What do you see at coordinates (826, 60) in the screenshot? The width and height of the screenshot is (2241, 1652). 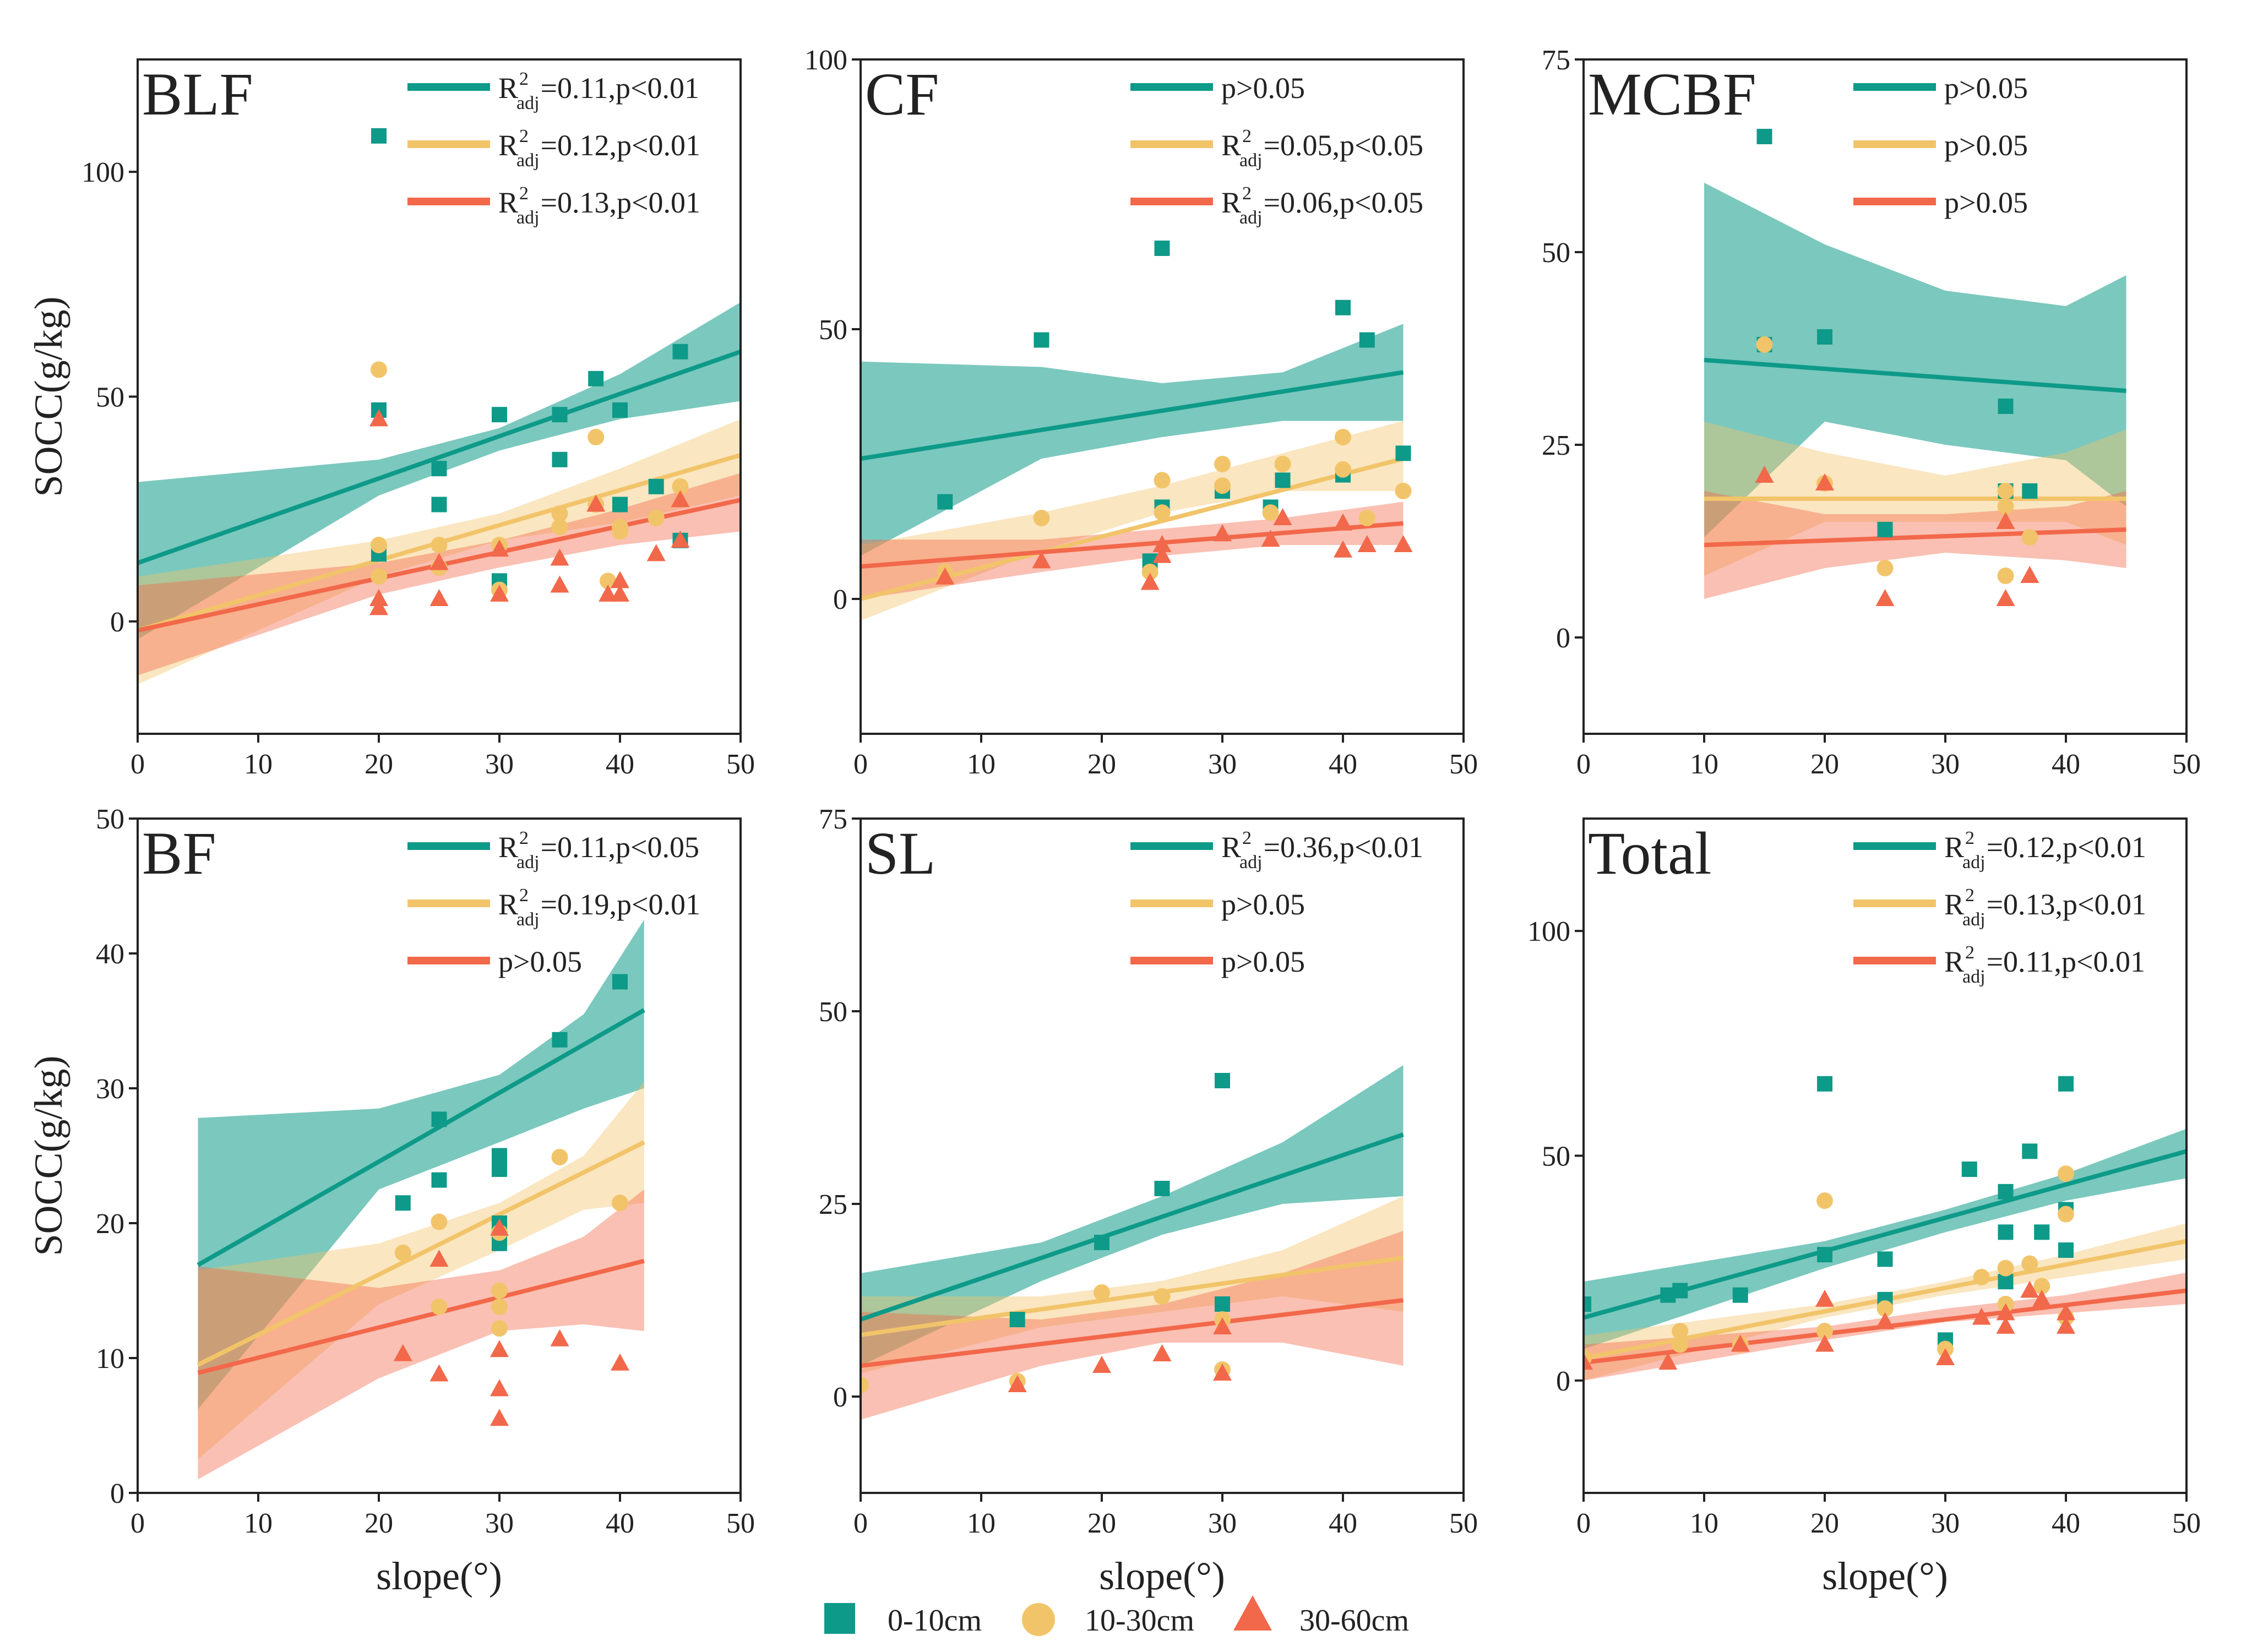 I see `y-tick-label: 100` at bounding box center [826, 60].